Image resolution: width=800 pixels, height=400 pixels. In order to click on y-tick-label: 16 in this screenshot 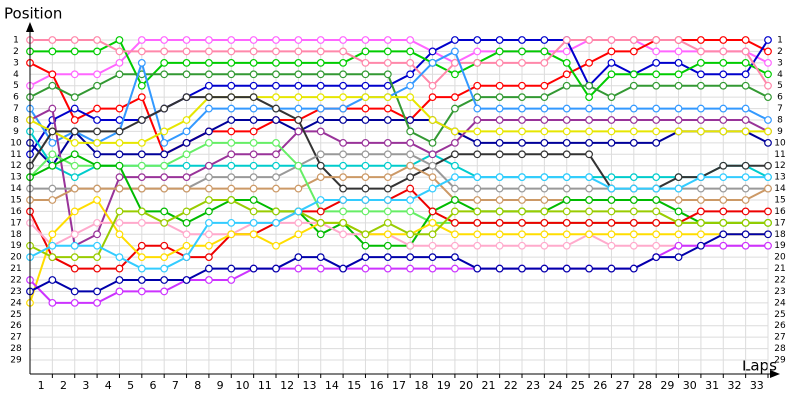, I will do `click(16, 212)`.